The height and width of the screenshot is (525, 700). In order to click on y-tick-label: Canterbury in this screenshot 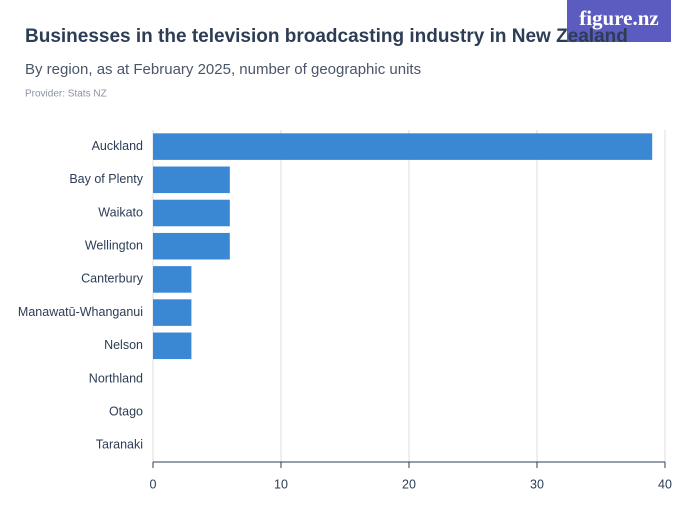, I will do `click(112, 279)`.